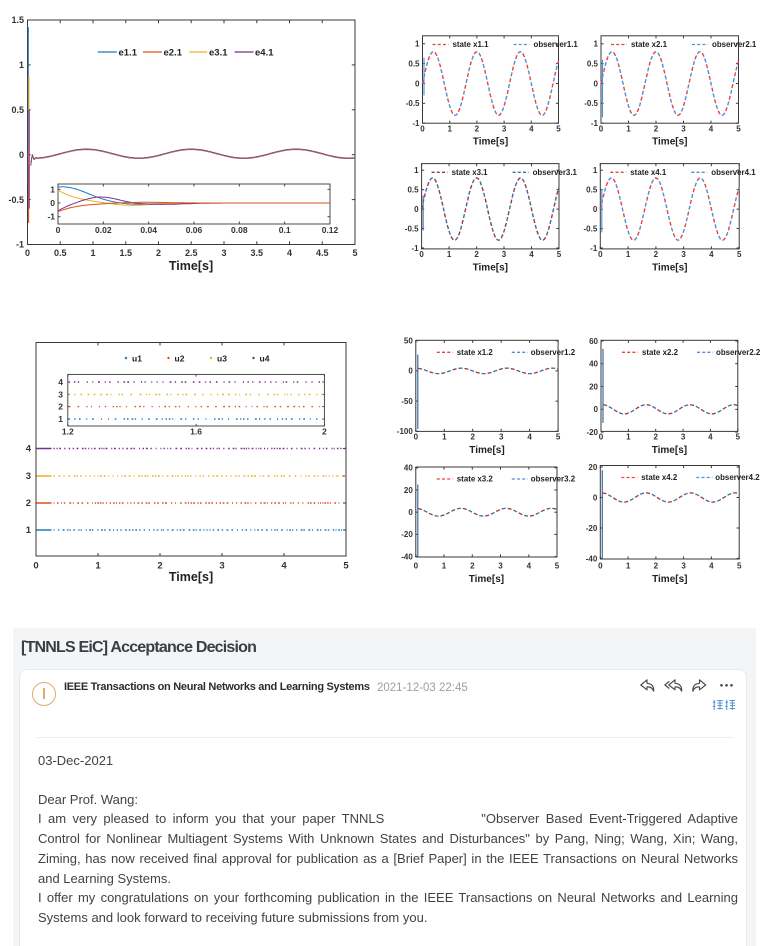  Describe the element at coordinates (475, 479) in the screenshot. I see `svg-text: state x3.2` at that location.